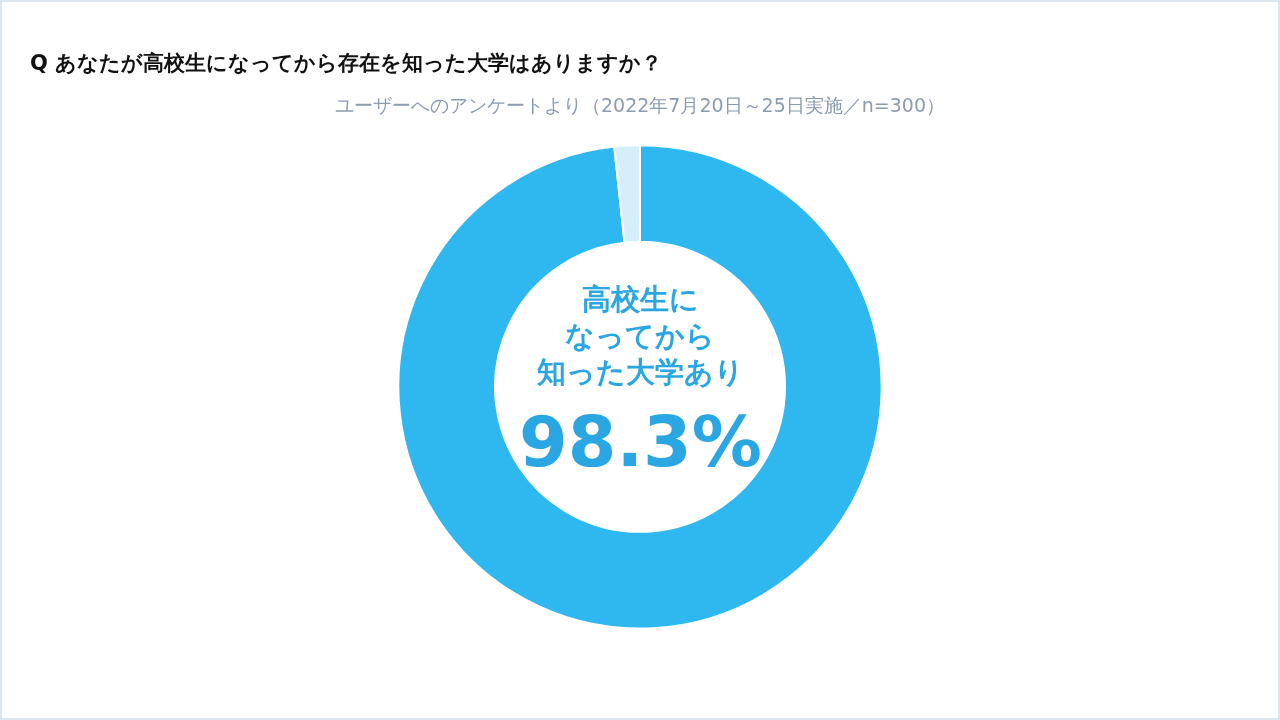  I want to click on text: 知った大学あり, so click(640, 372).